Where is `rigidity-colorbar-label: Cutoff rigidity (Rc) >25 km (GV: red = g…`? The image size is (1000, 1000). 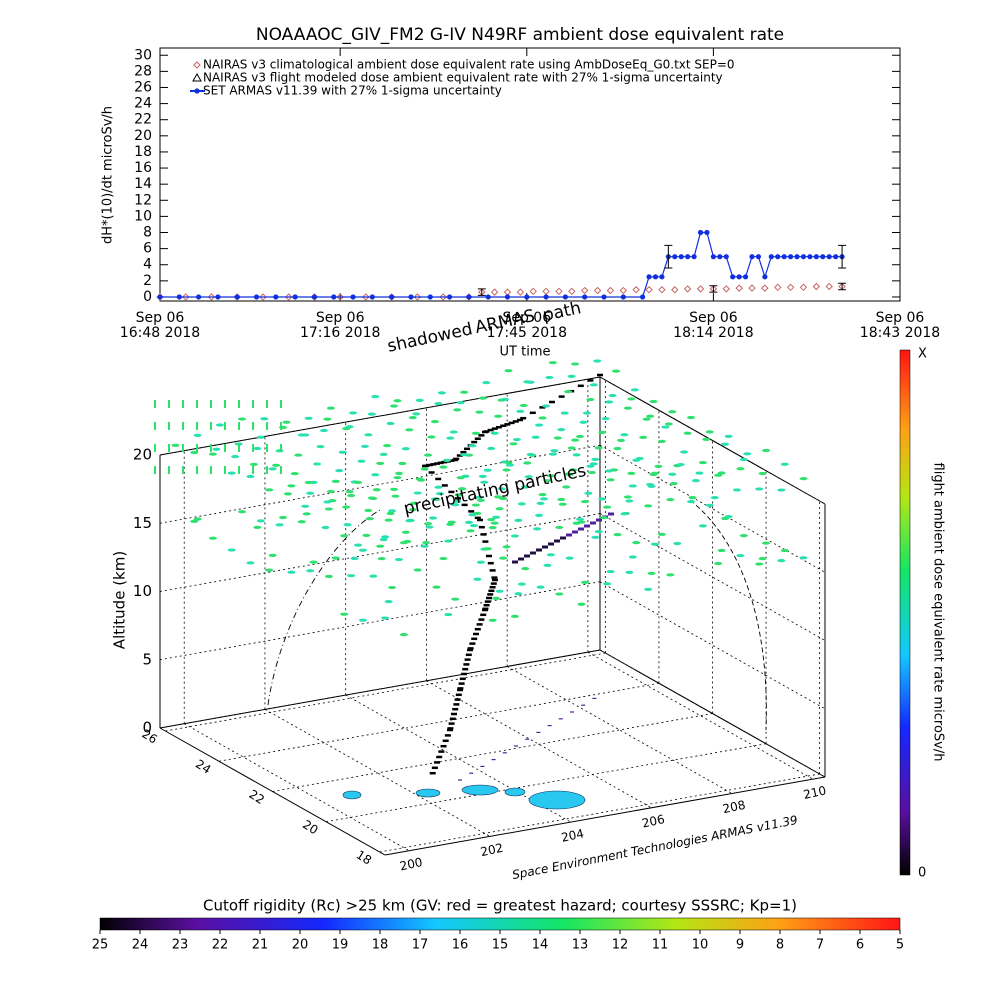
rigidity-colorbar-label: Cutoff rigidity (Rc) >25 km (GV: red = g… is located at coordinates (500, 906).